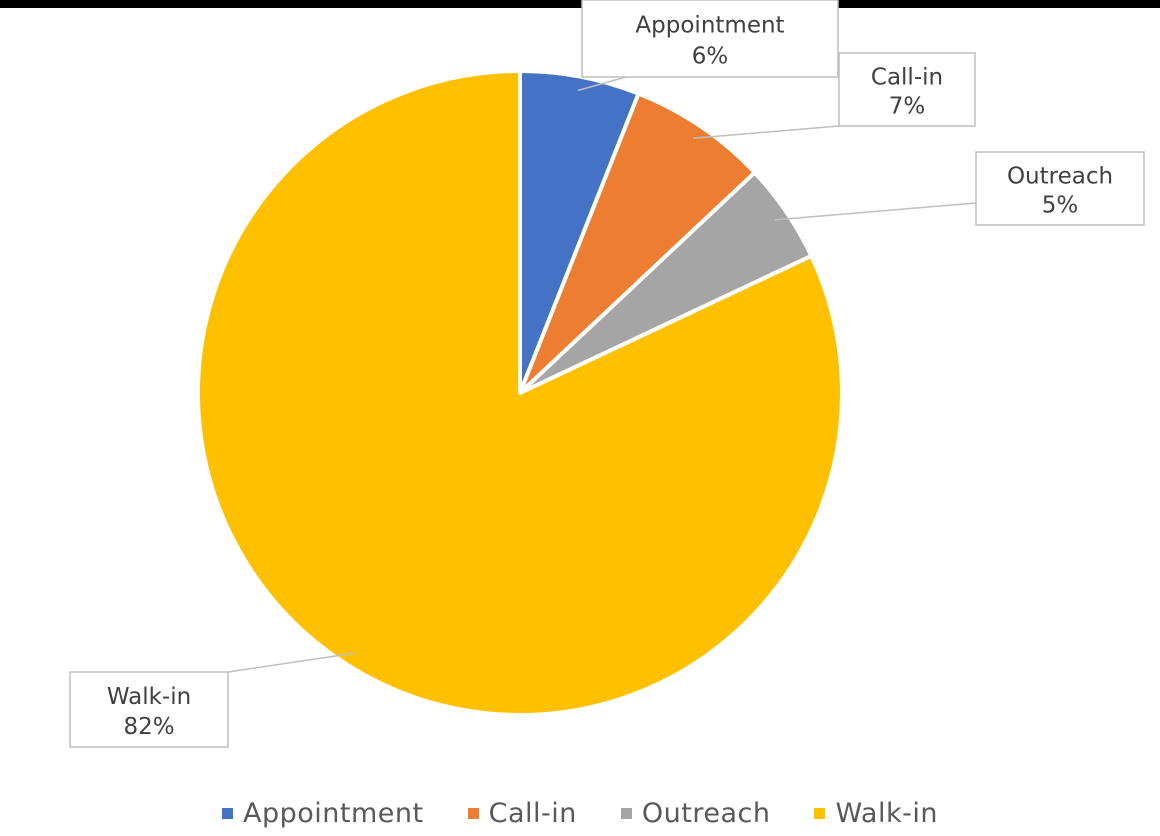 The image size is (1160, 836). What do you see at coordinates (291, 662) in the screenshot?
I see `leader-line-walk-in` at bounding box center [291, 662].